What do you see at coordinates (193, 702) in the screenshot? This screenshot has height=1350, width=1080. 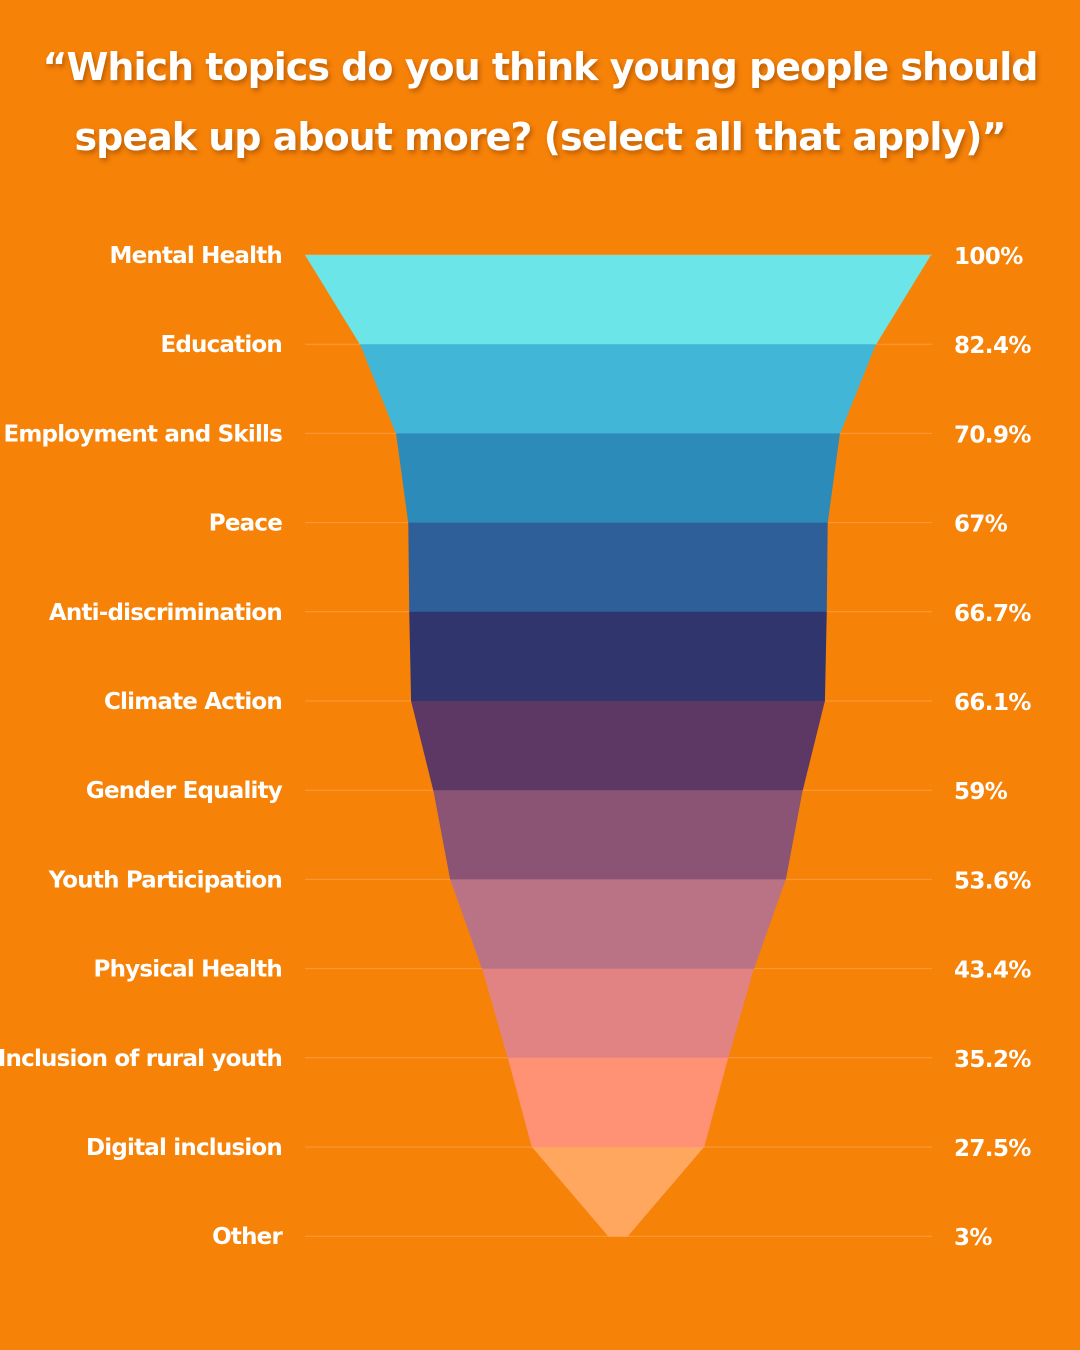 I see `category-label: Climate Action` at bounding box center [193, 702].